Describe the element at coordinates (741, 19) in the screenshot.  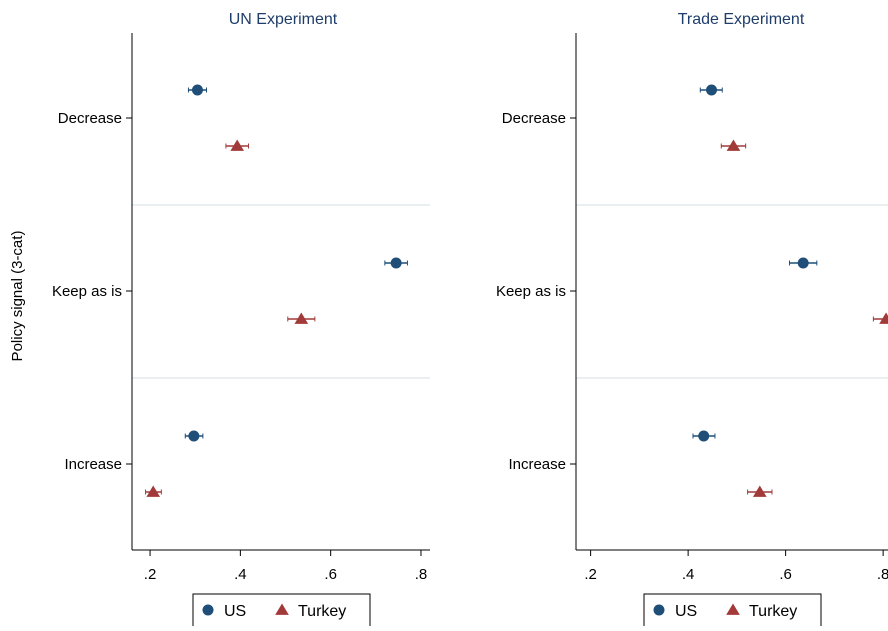
I see `panel-title: Trade Experiment` at that location.